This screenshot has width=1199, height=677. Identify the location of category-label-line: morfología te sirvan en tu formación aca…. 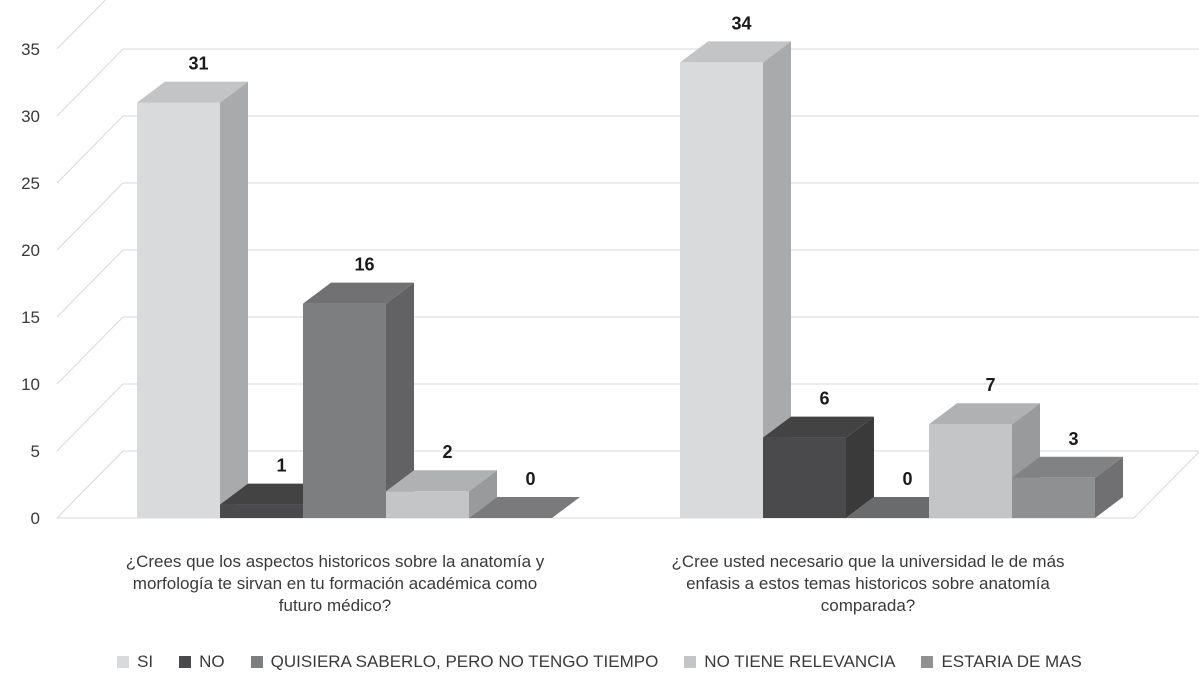
(335, 583).